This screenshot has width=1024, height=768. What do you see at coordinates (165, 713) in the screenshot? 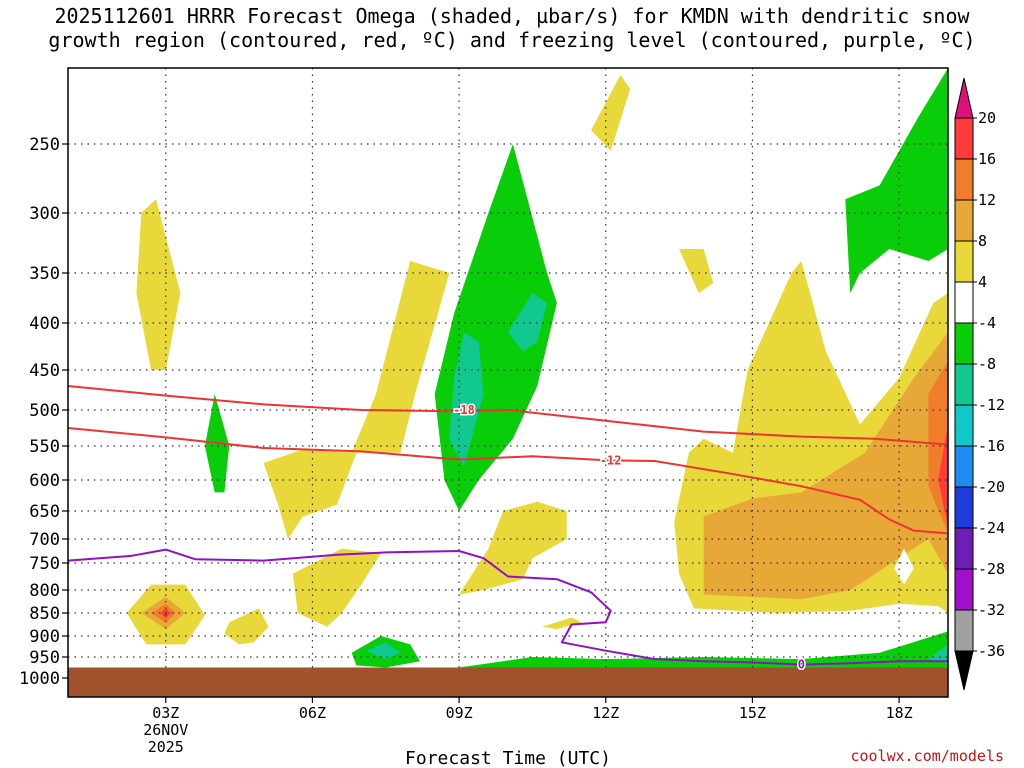
I see `x-tick-label: 03Z` at bounding box center [165, 713].